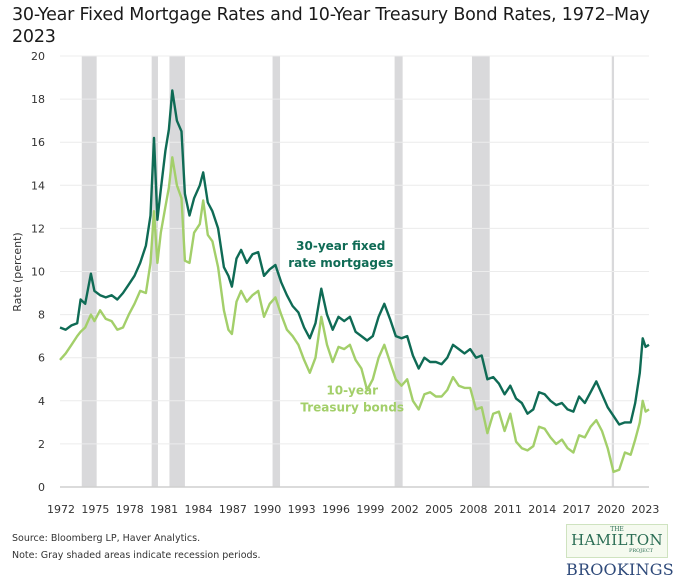  I want to click on x-tick-label: 1984, so click(199, 509).